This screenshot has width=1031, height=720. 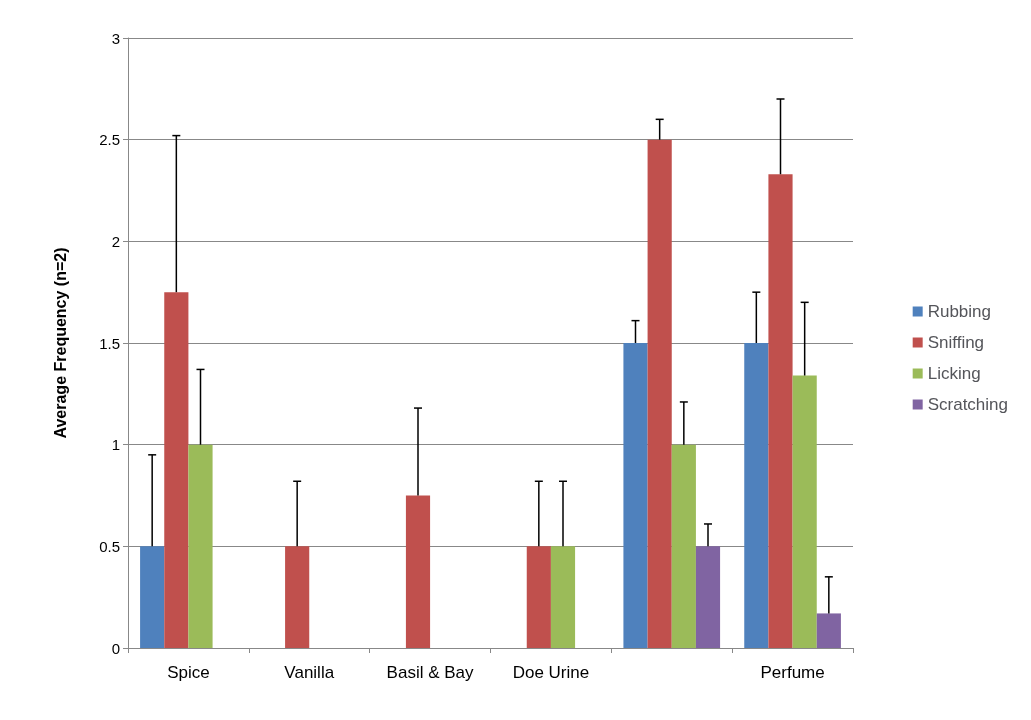 I want to click on x-tick-label: Spice, so click(x=188, y=672).